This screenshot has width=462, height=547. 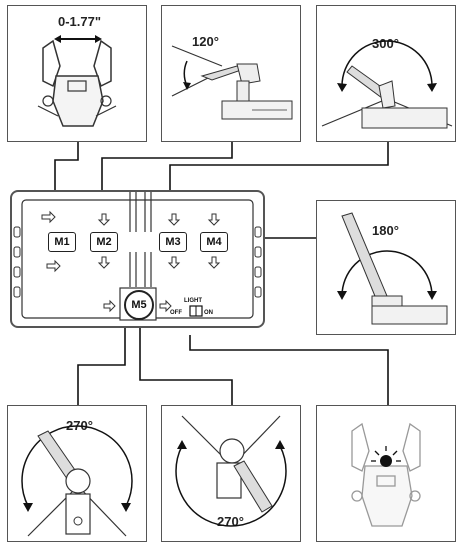 I want to click on elbow-angle-label: 300°, so click(x=385, y=43).